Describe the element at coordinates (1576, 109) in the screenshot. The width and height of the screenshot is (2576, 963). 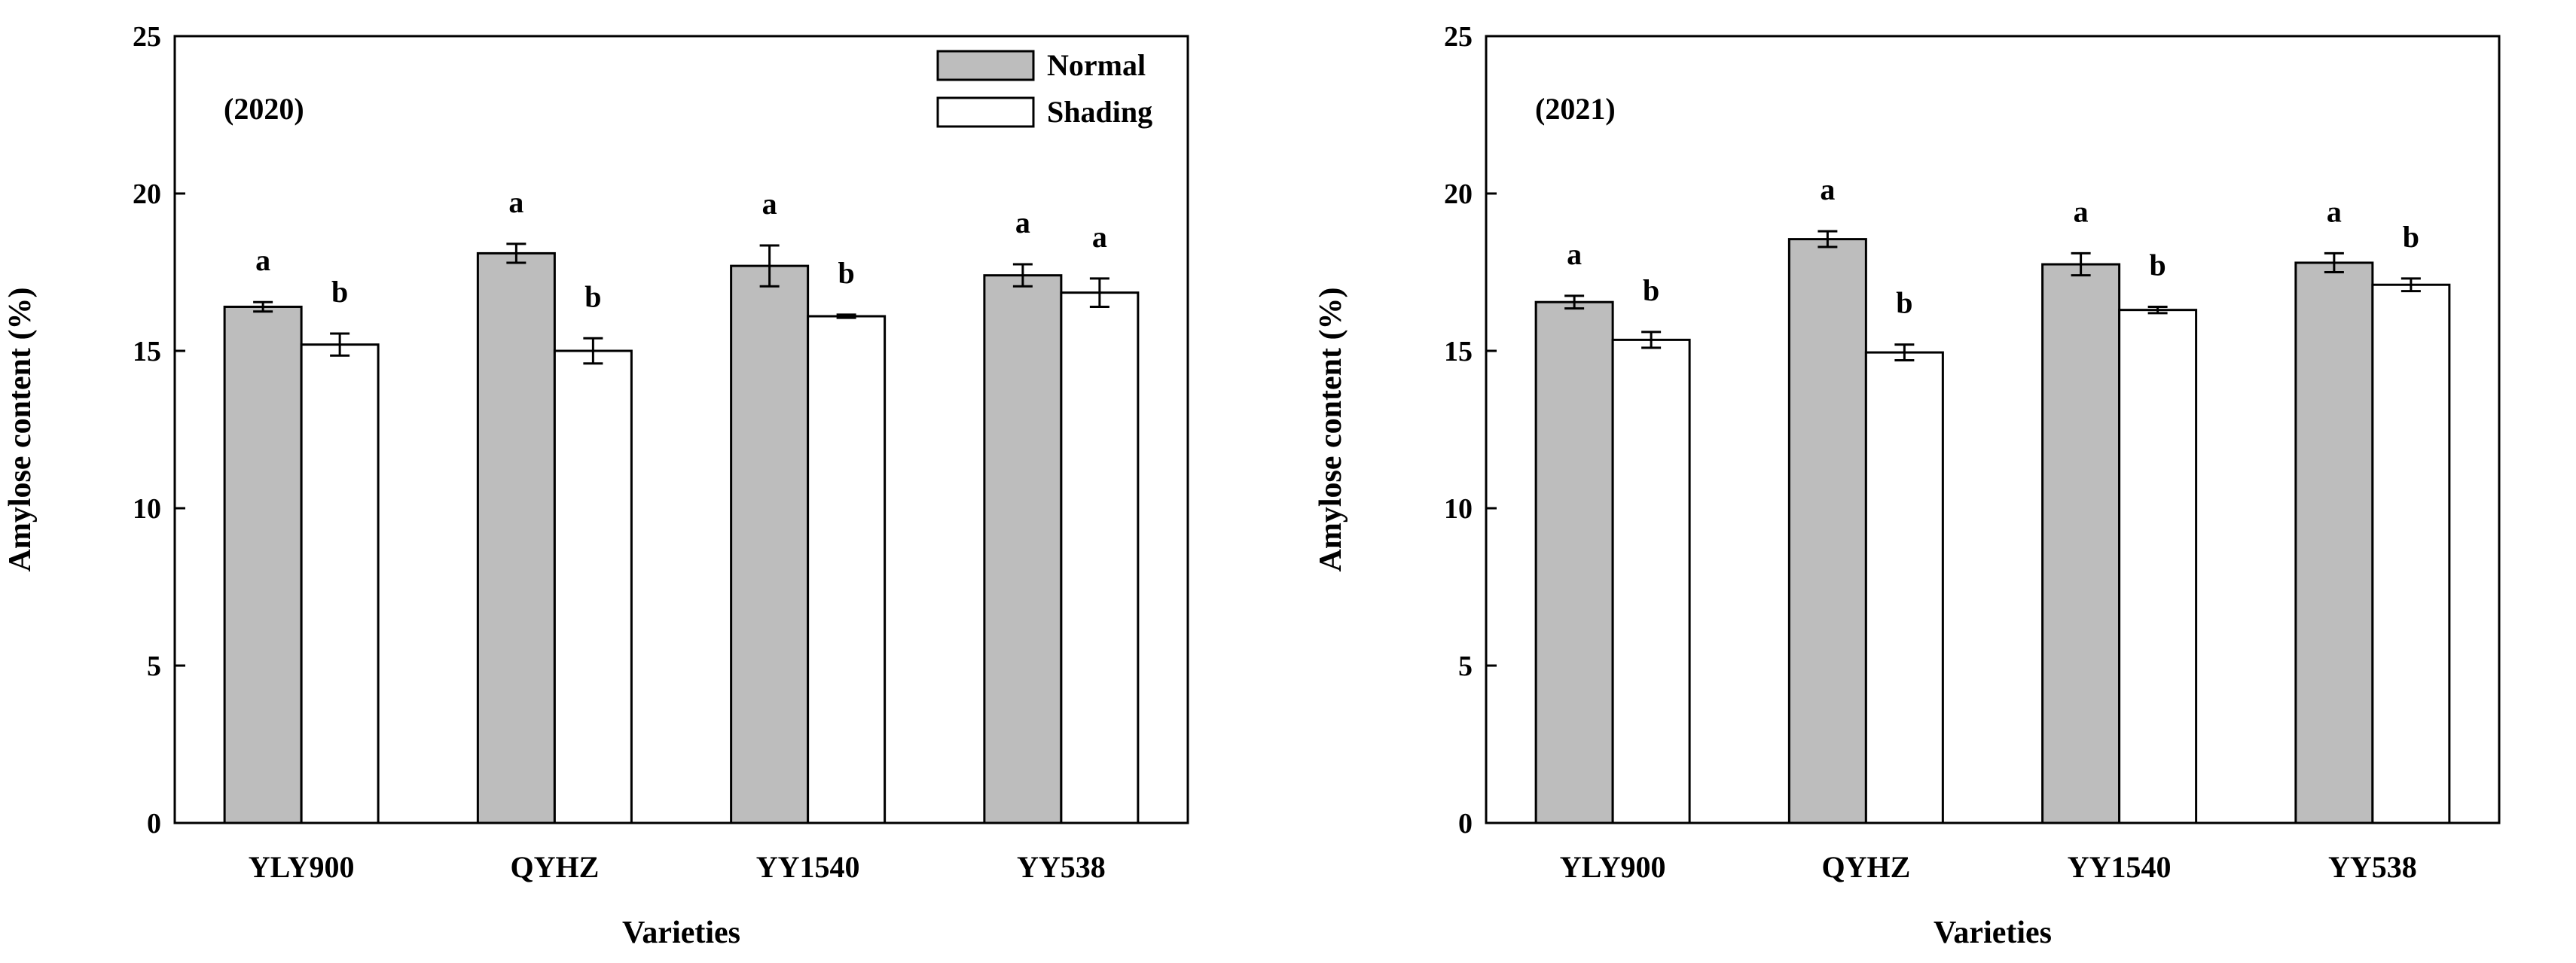
I see `panel-label: (2021)` at that location.